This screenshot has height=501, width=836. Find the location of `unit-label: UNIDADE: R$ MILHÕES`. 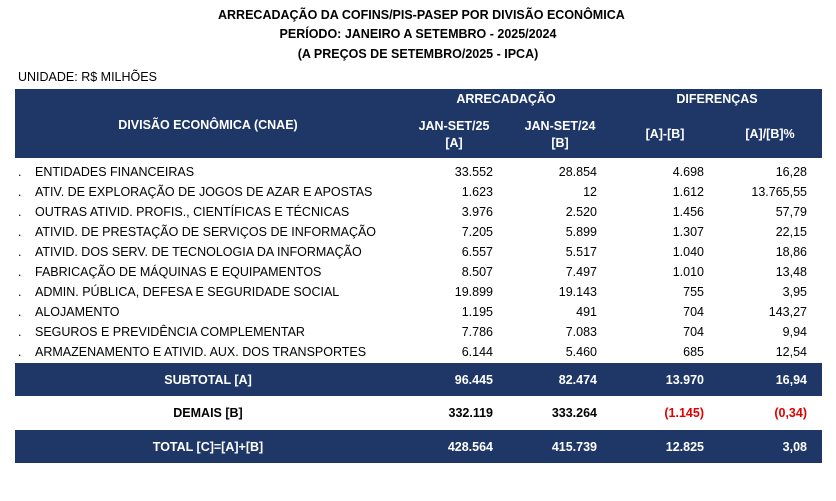

unit-label: UNIDADE: R$ MILHÕES is located at coordinates (87, 77).